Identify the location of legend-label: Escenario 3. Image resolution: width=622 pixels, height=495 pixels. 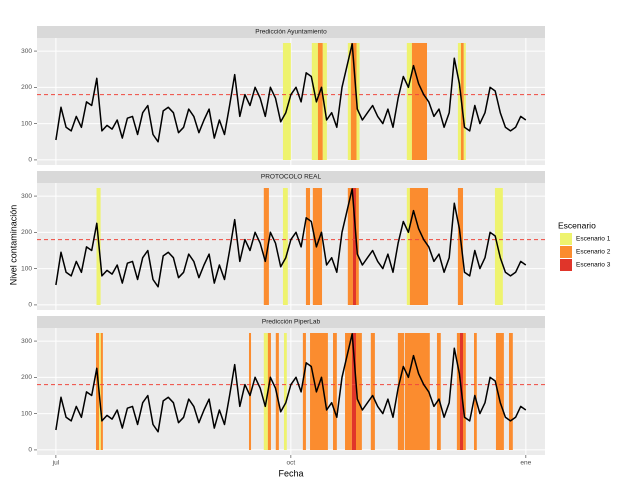
(593, 265).